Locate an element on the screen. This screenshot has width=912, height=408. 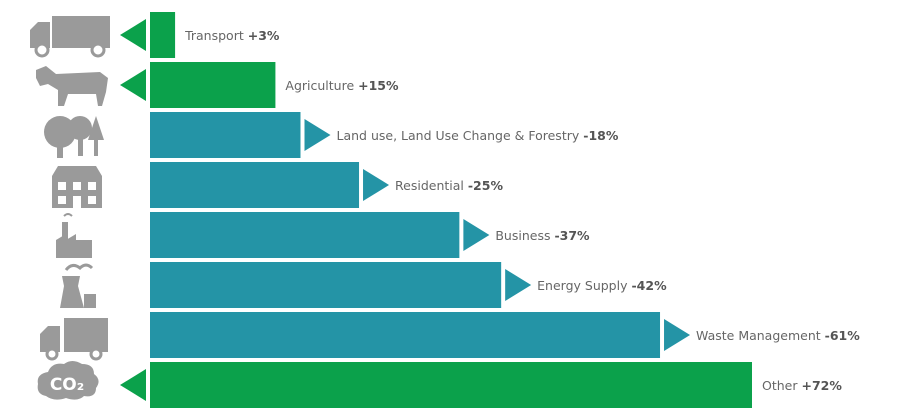
value-label: +72% is located at coordinates (821, 385).